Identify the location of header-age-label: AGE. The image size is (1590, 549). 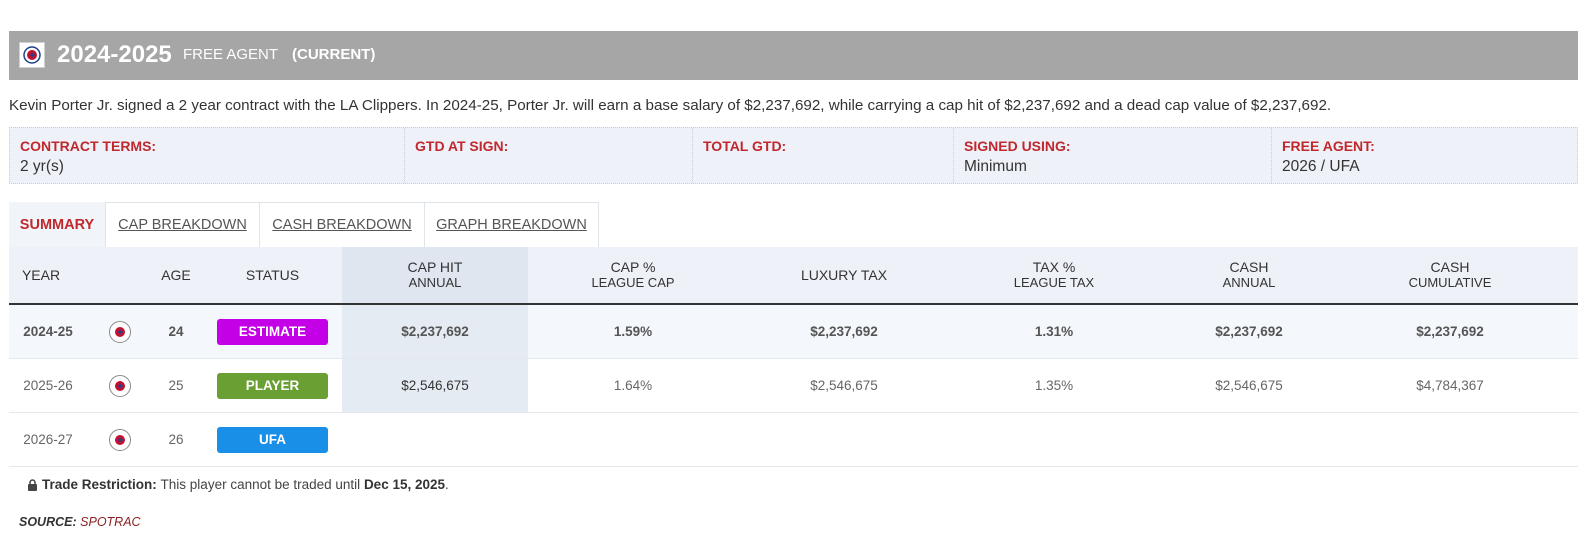
(176, 274).